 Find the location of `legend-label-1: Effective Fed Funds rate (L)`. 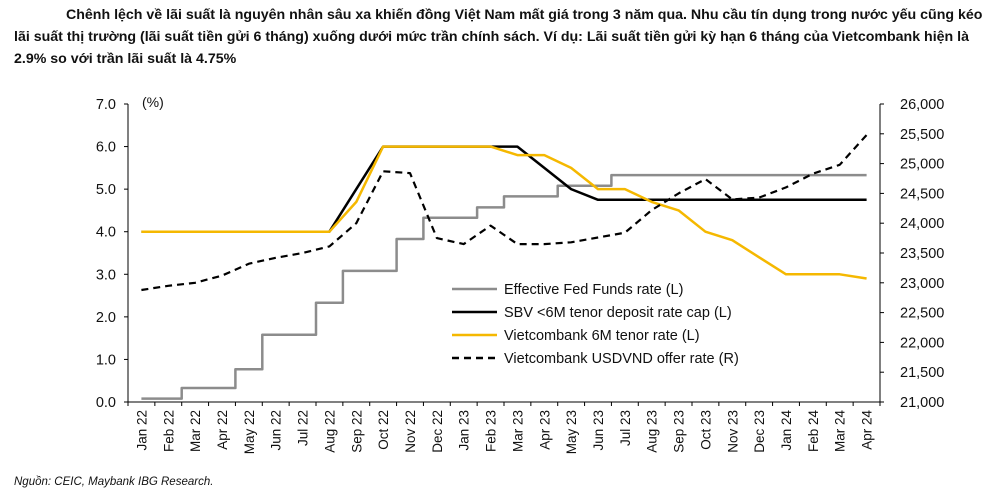

legend-label-1: Effective Fed Funds rate (L) is located at coordinates (593, 290).